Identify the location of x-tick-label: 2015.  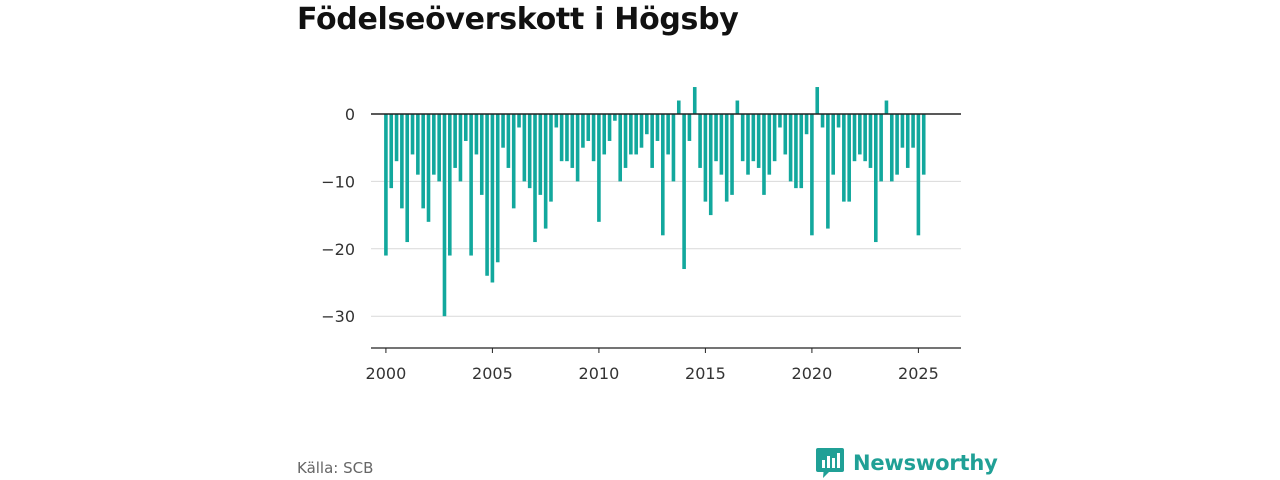
(705, 373).